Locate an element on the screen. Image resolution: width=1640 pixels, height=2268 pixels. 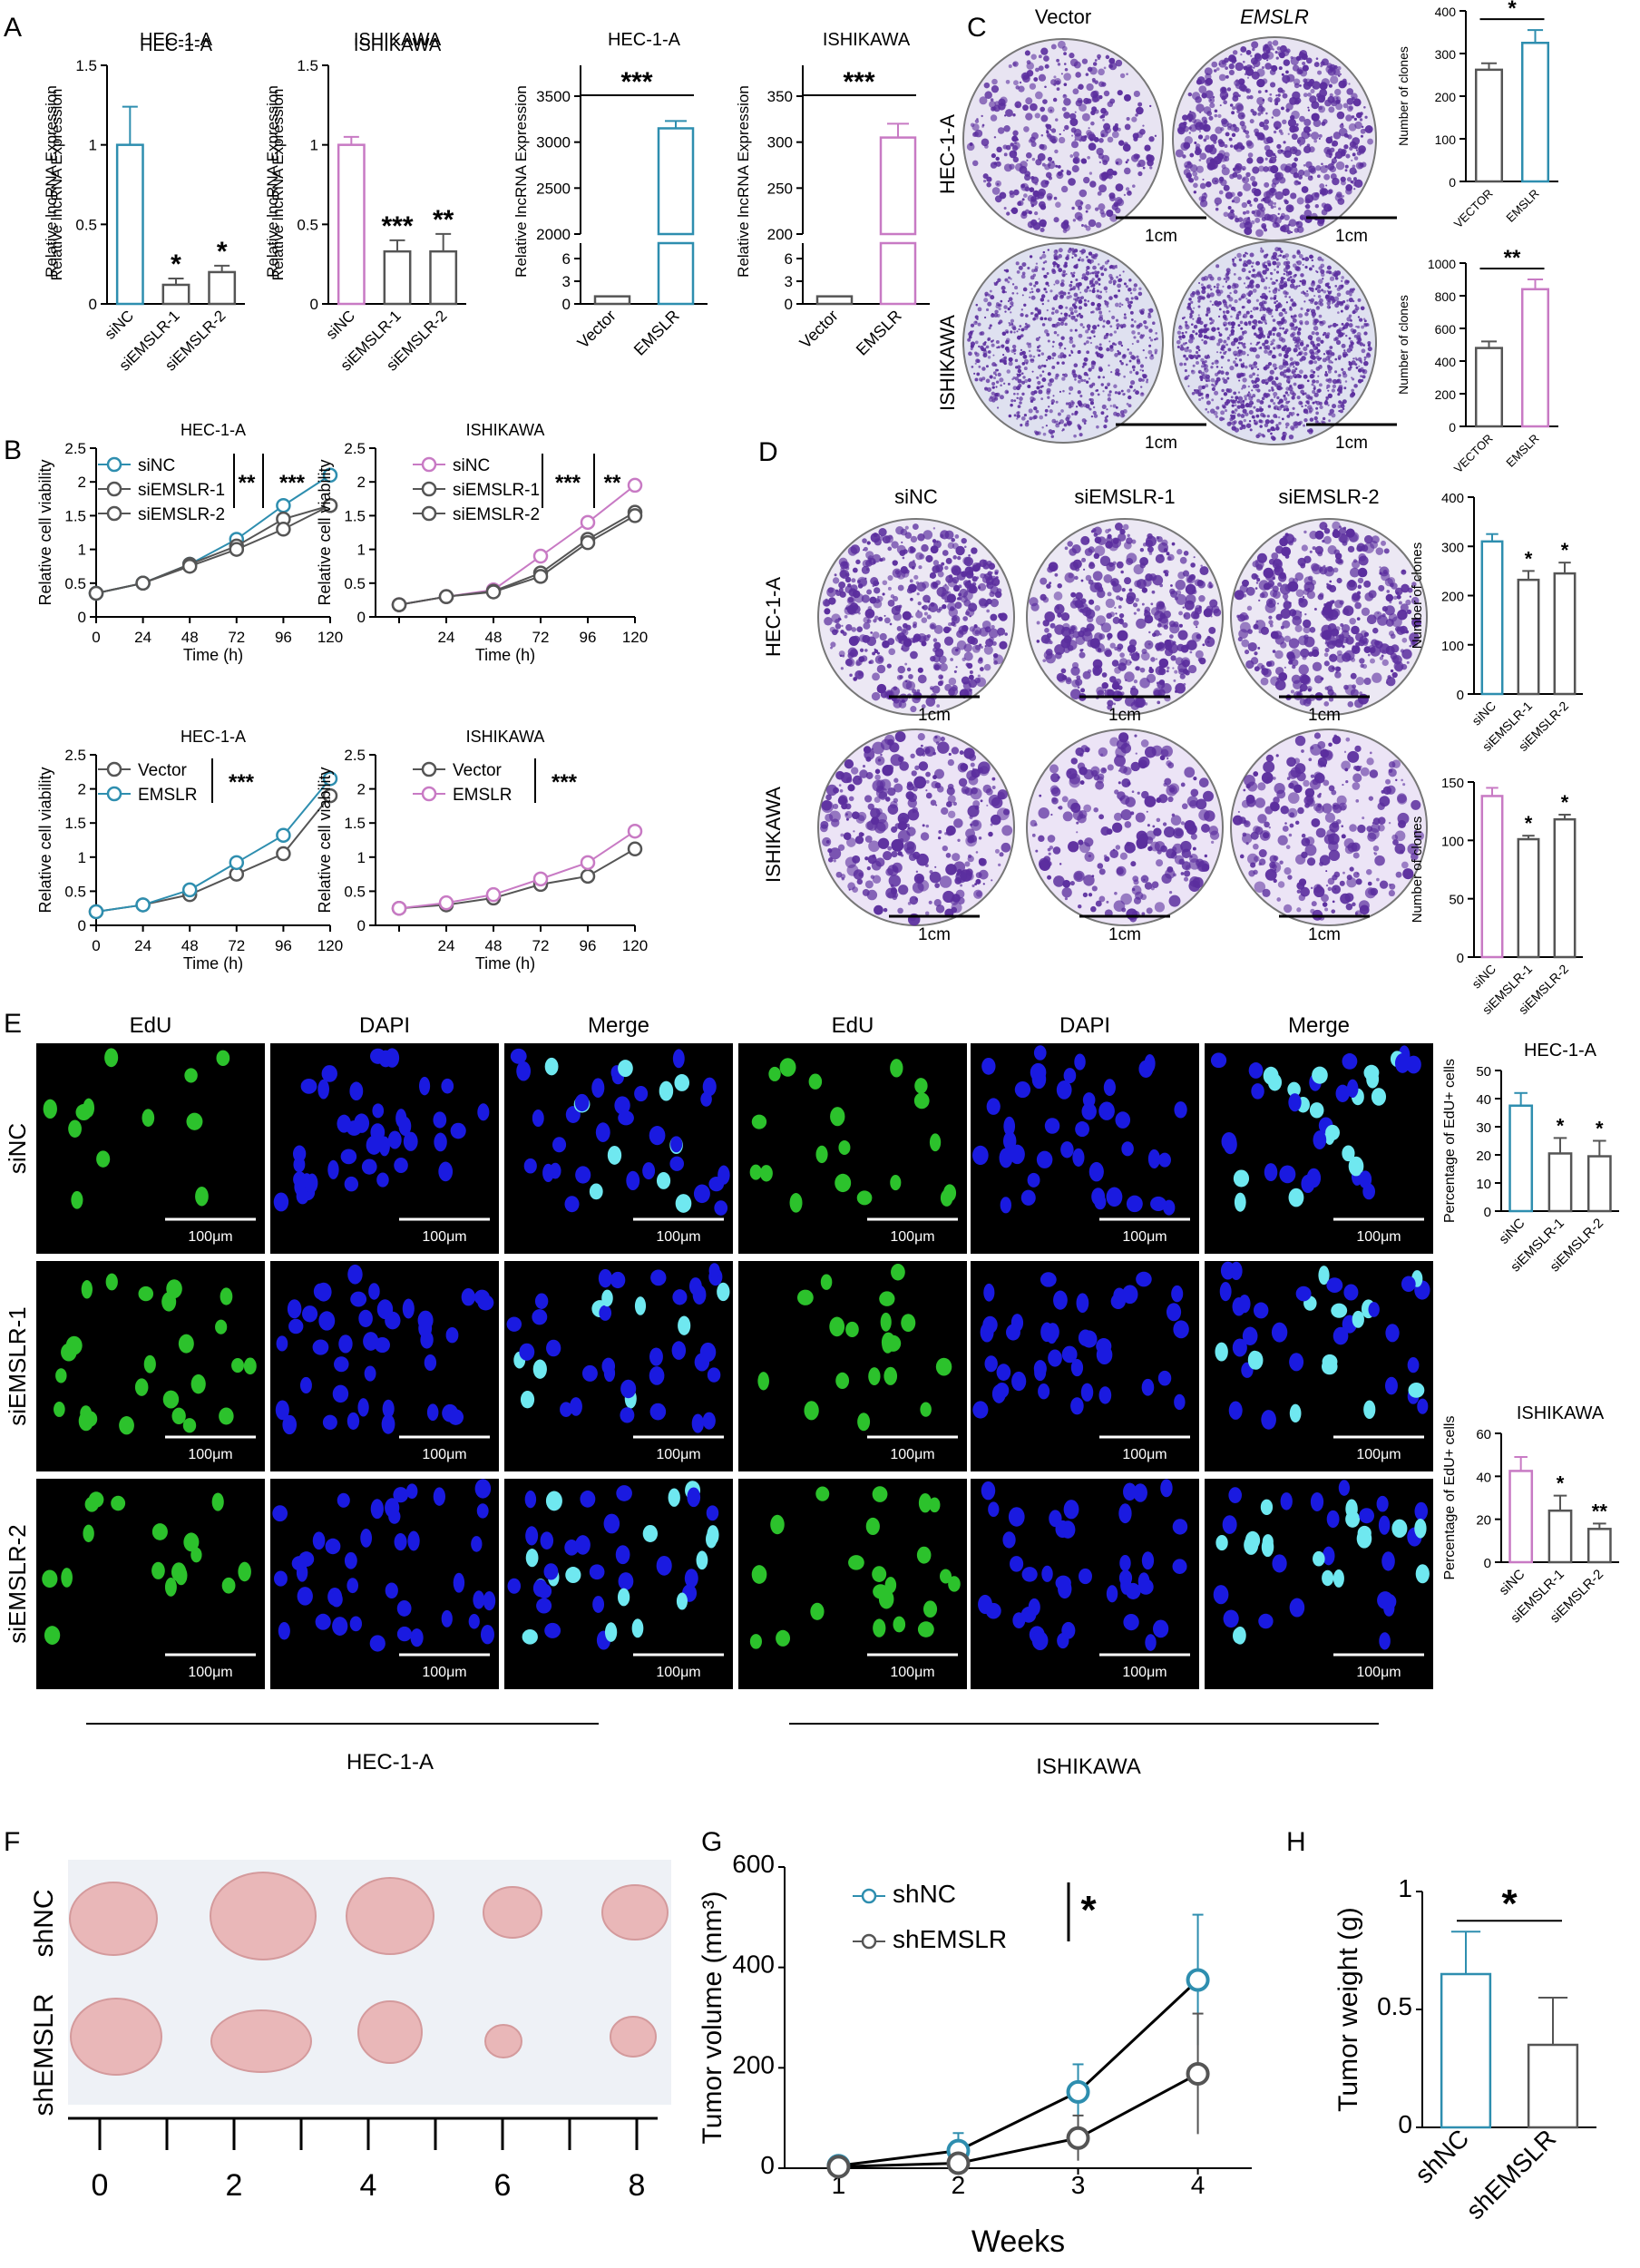
category-label: siNC is located at coordinates (1483, 977).